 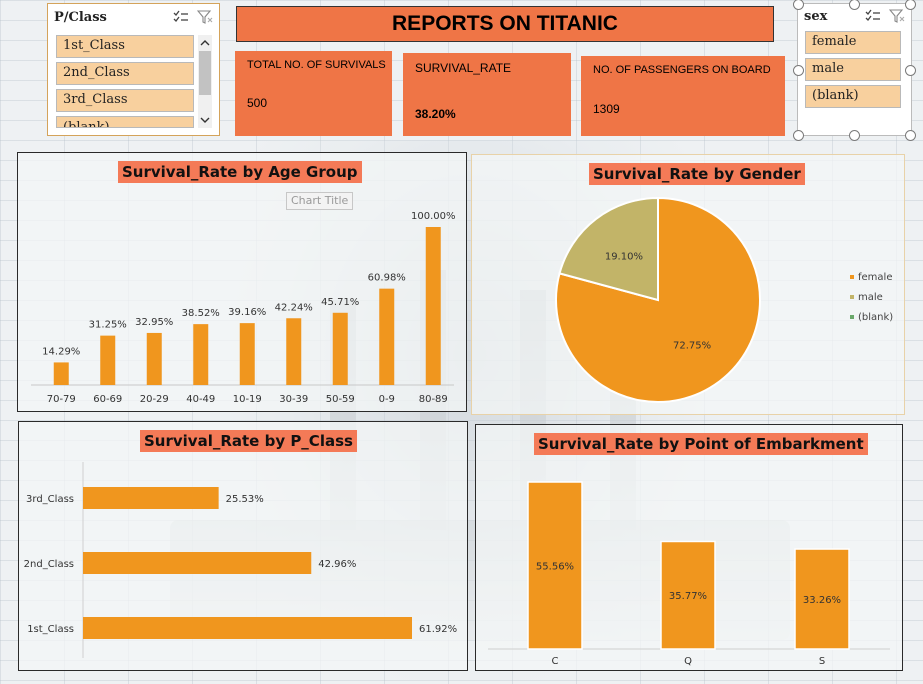 What do you see at coordinates (205, 120) in the screenshot?
I see `scroll-down-icon` at bounding box center [205, 120].